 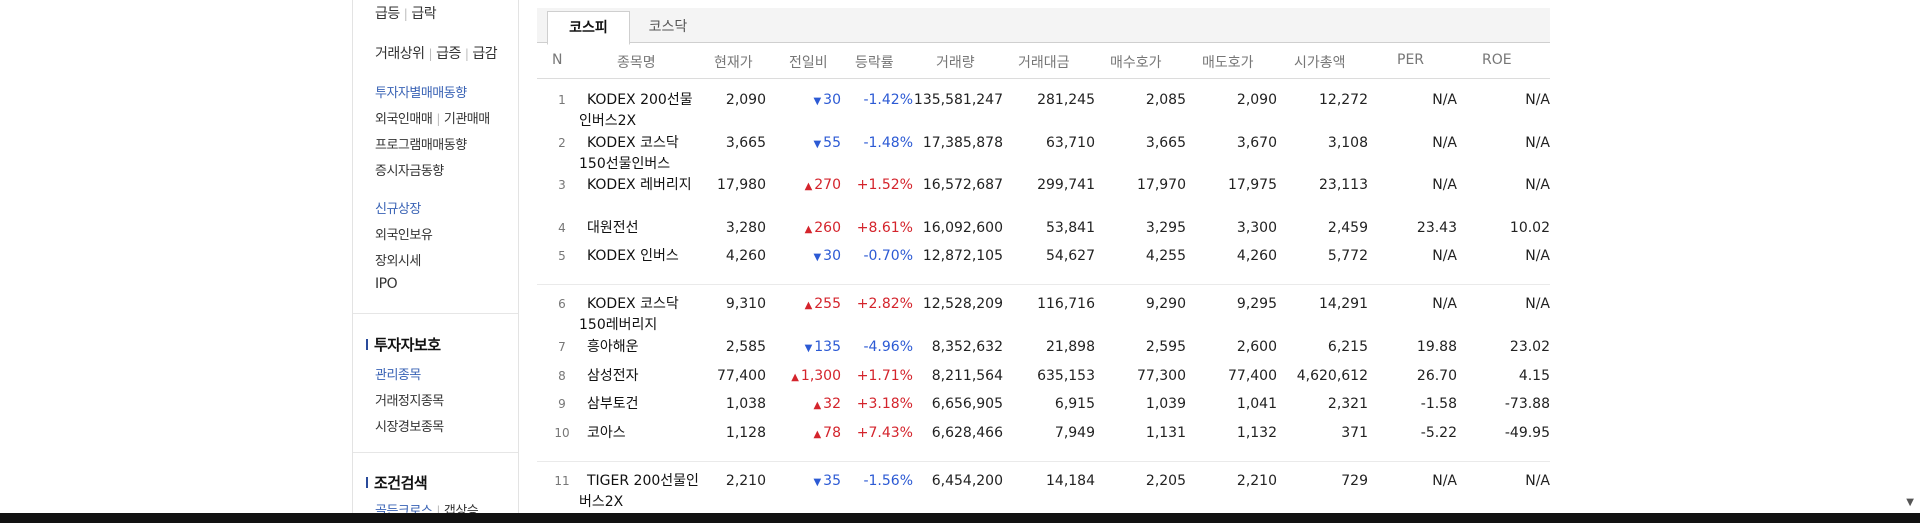 What do you see at coordinates (962, 143) in the screenshot?
I see `volume: 17,385,878` at bounding box center [962, 143].